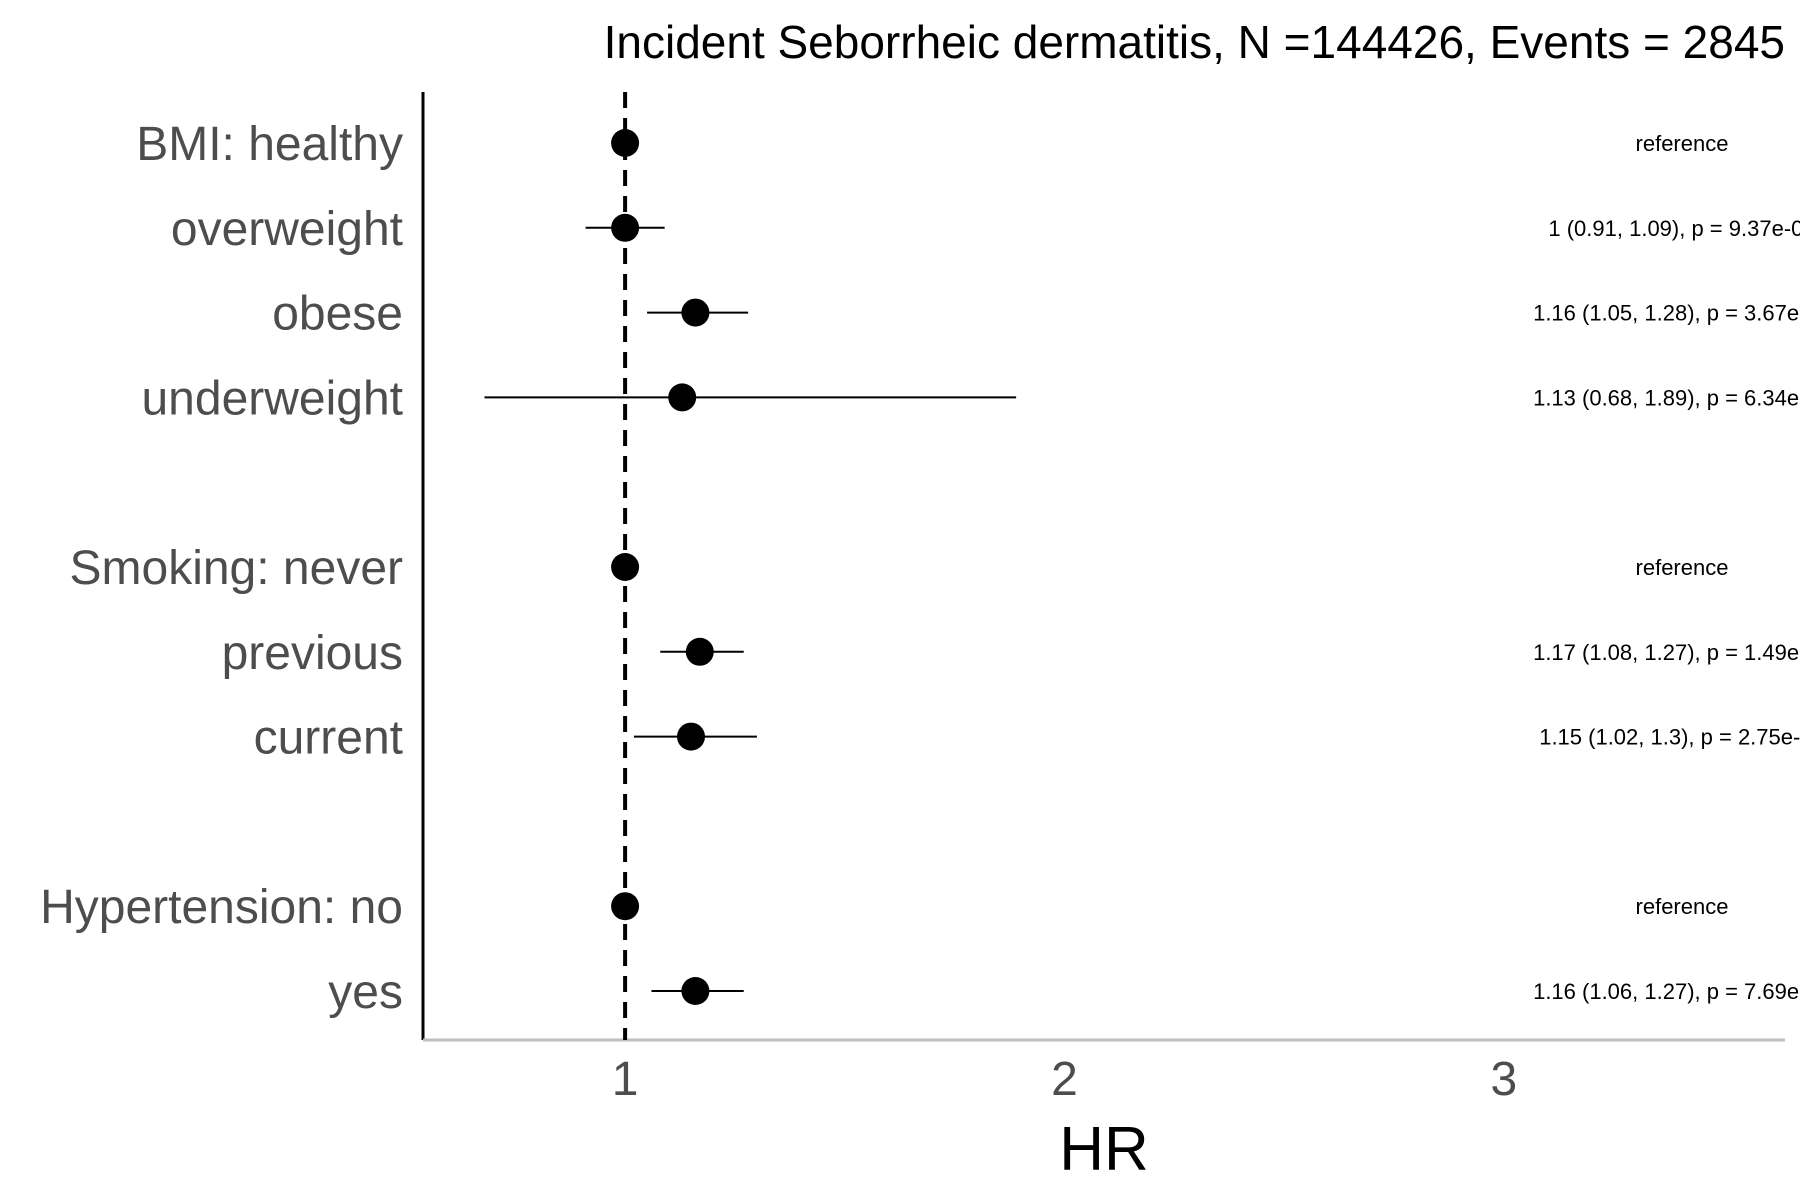  What do you see at coordinates (272, 398) in the screenshot?
I see `row-label: underweight` at bounding box center [272, 398].